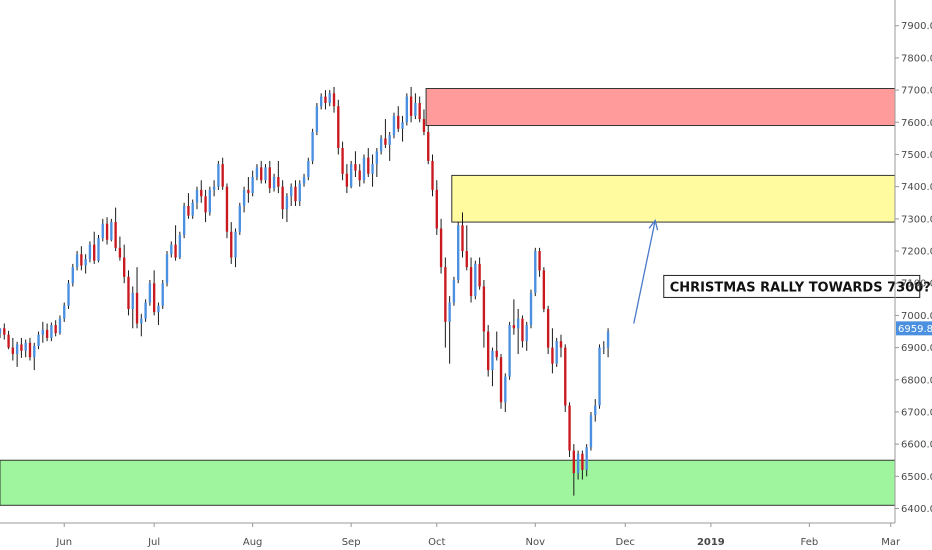 This screenshot has height=550, width=932. What do you see at coordinates (916, 58) in the screenshot?
I see `price-tick-label: 7800.0` at bounding box center [916, 58].